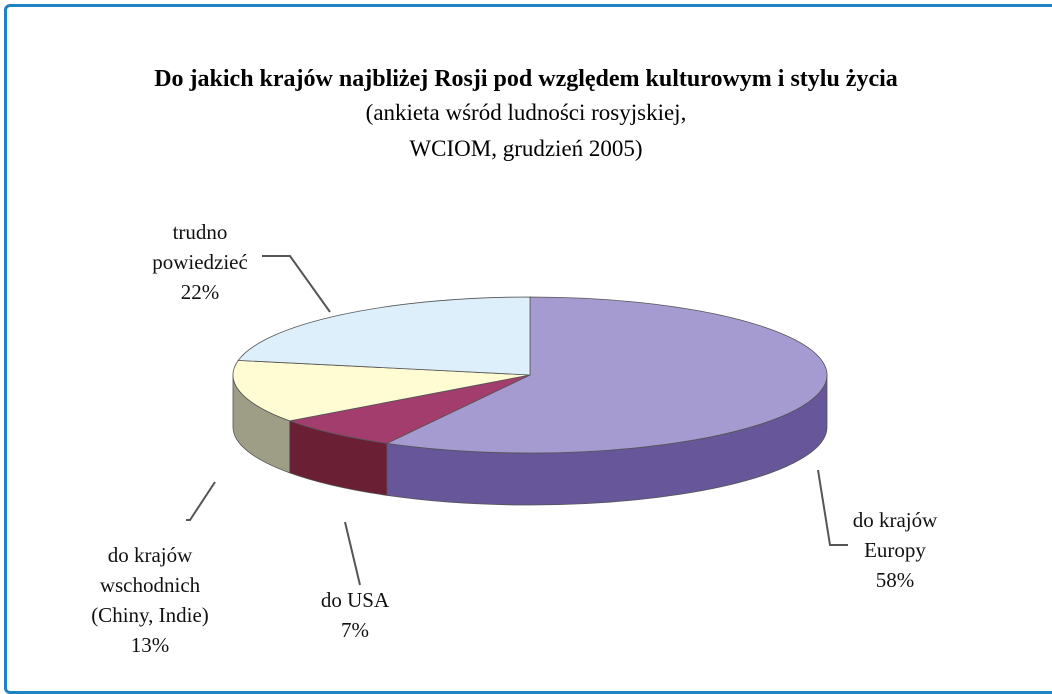 The image size is (1052, 694). I want to click on slice-label: trudno powiedzieć 22%, so click(200, 262).